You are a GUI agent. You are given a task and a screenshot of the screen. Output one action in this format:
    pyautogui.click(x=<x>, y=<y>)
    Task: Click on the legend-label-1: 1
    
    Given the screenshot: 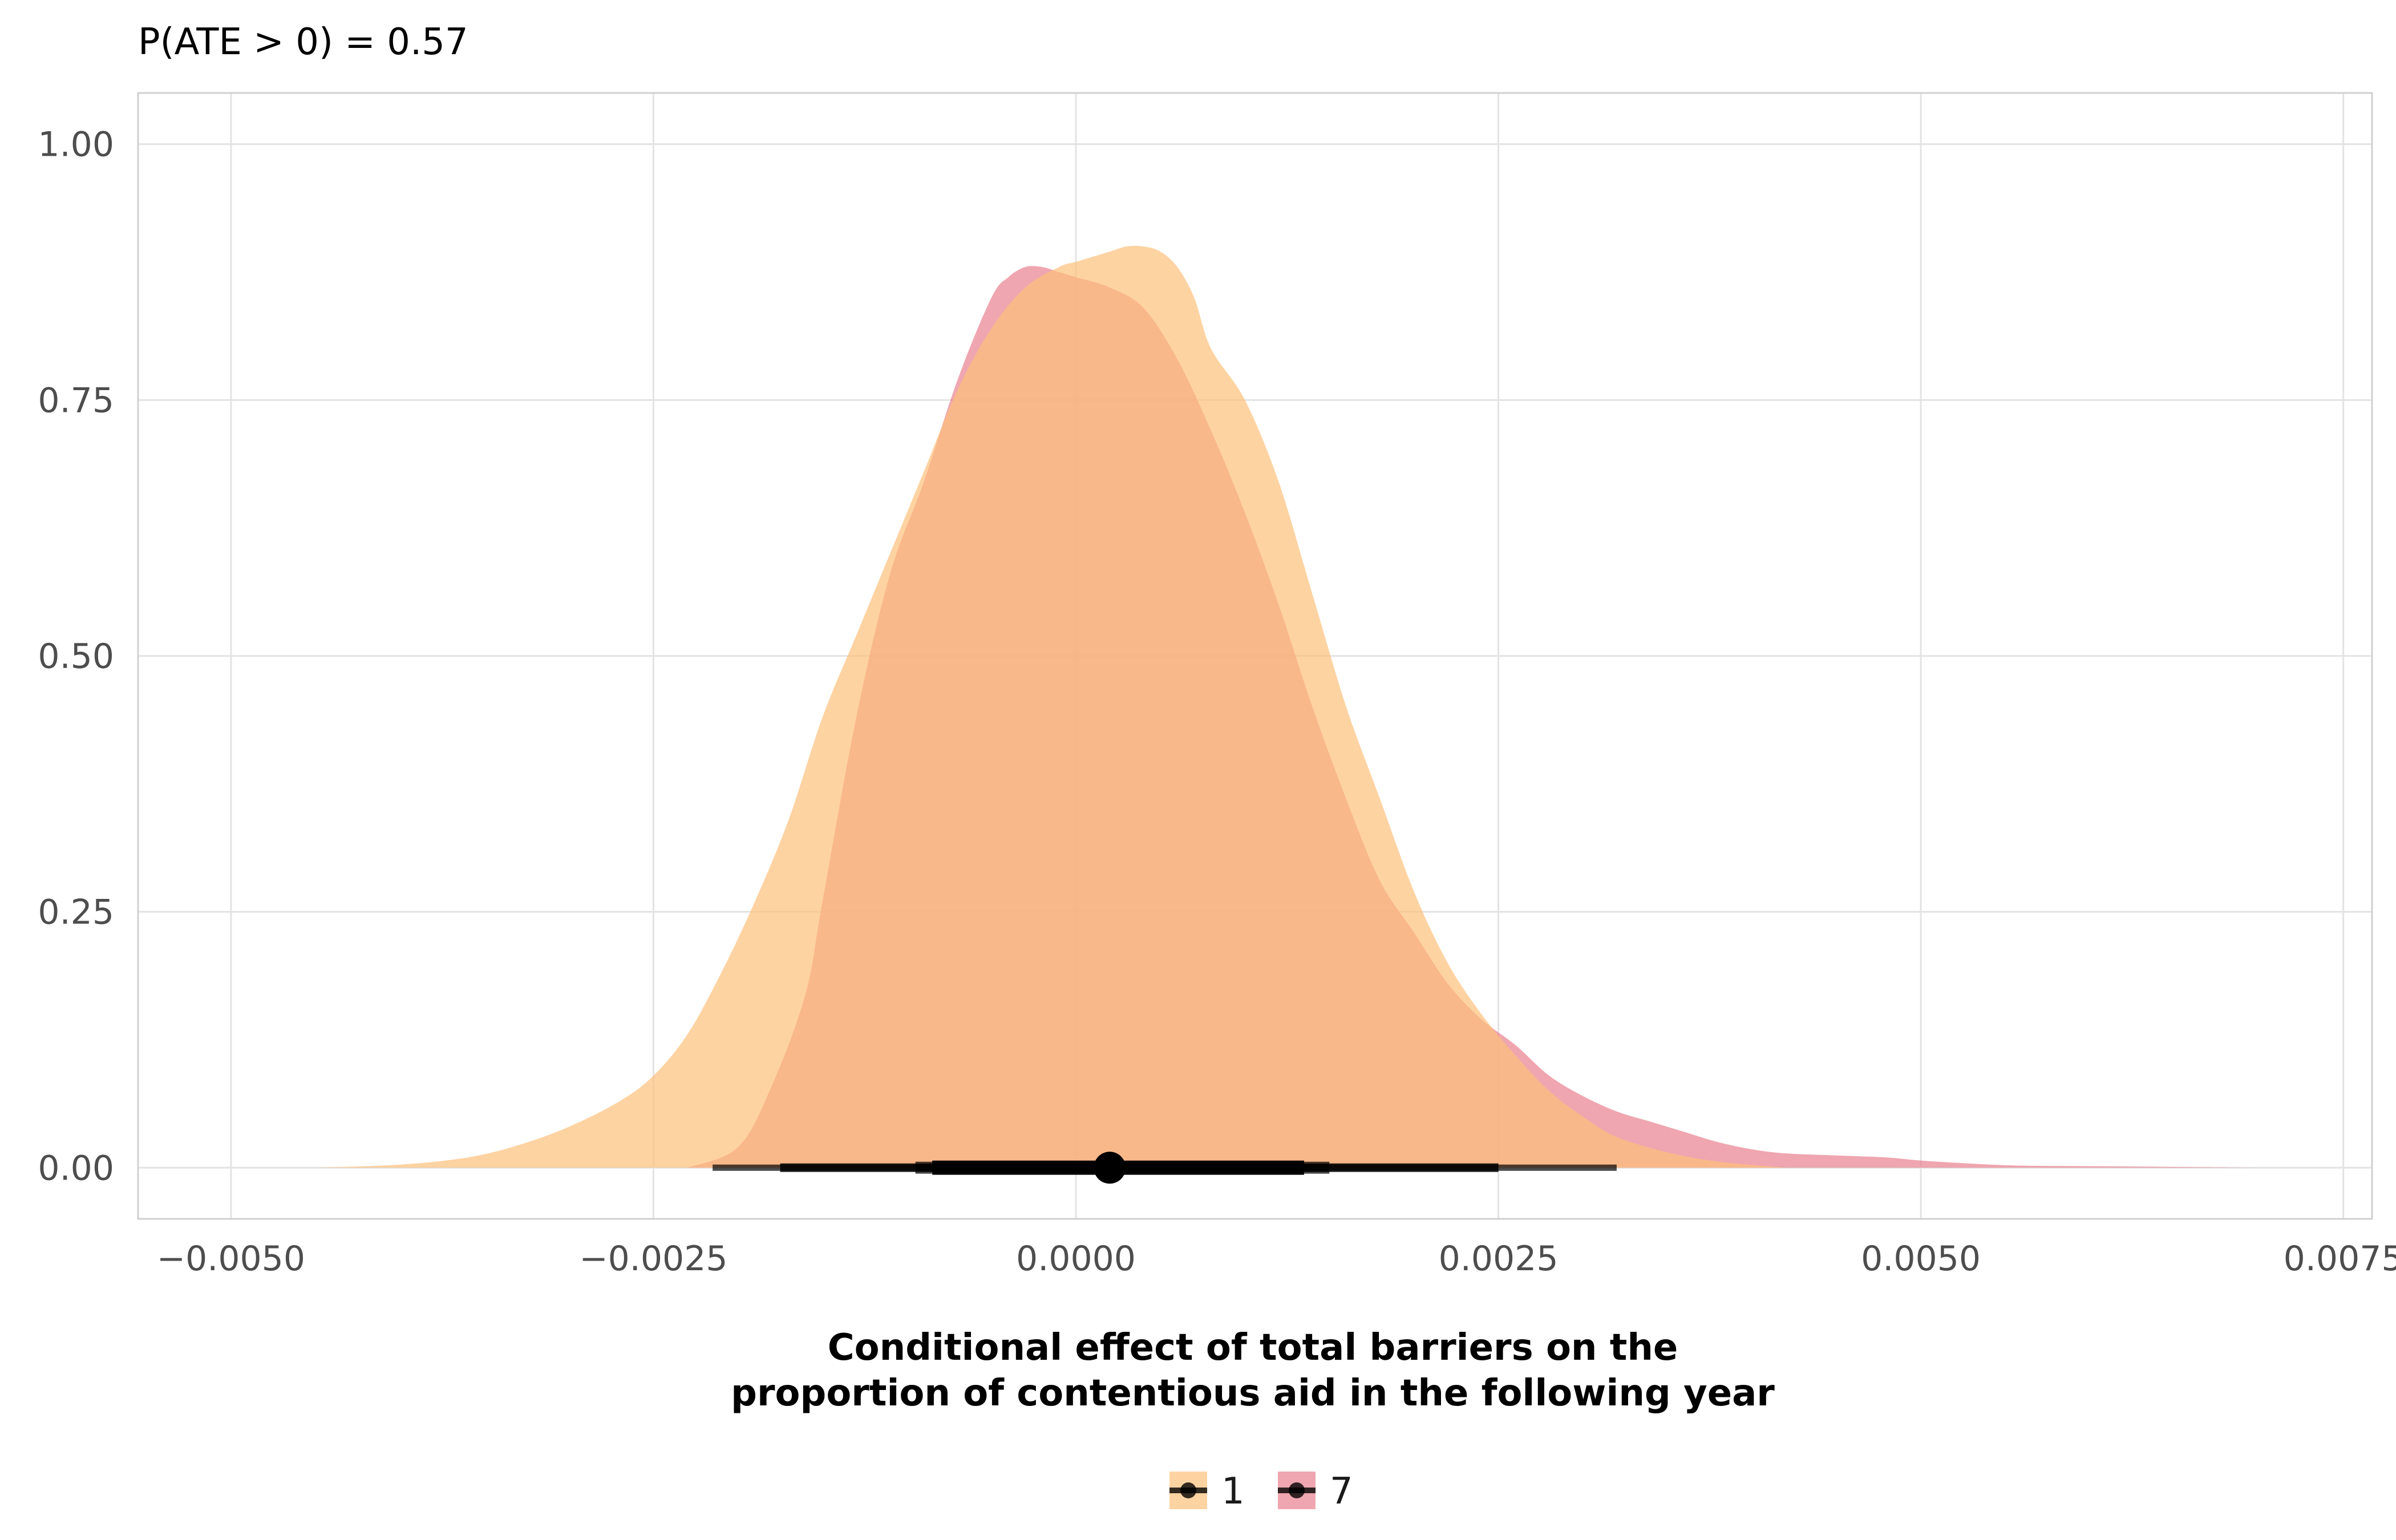 What is the action you would take?
    pyautogui.click(x=1233, y=1492)
    